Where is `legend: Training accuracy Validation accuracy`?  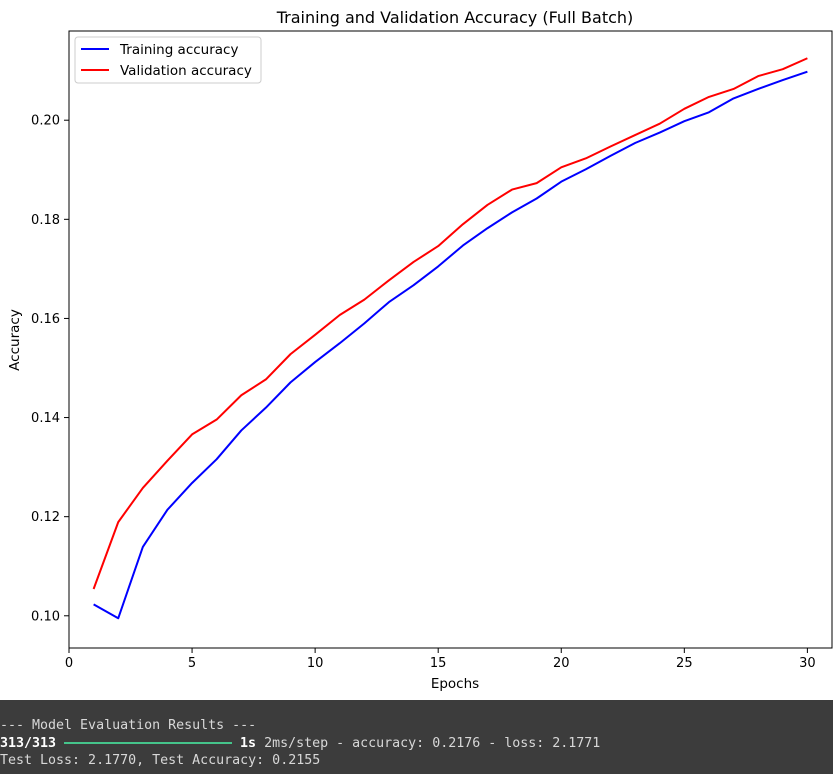
legend: Training accuracy Validation accuracy is located at coordinates (168, 60).